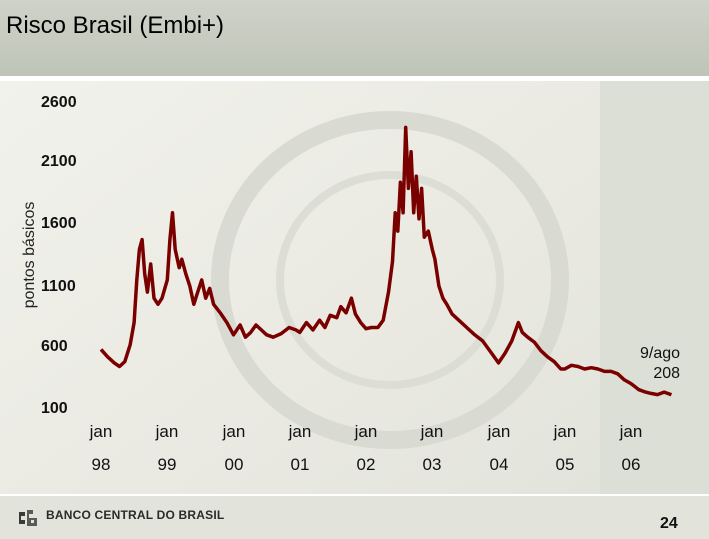 The image size is (709, 539). Describe the element at coordinates (660, 353) in the screenshot. I see `annotation-date: 9/ago` at that location.